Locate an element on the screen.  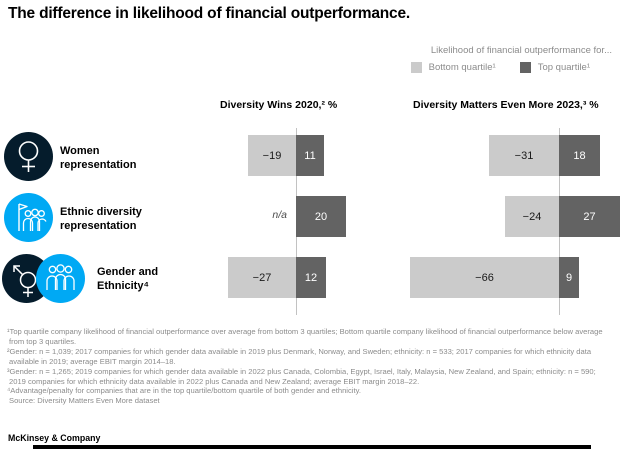
bar-value-label: 27 is located at coordinates (589, 216).